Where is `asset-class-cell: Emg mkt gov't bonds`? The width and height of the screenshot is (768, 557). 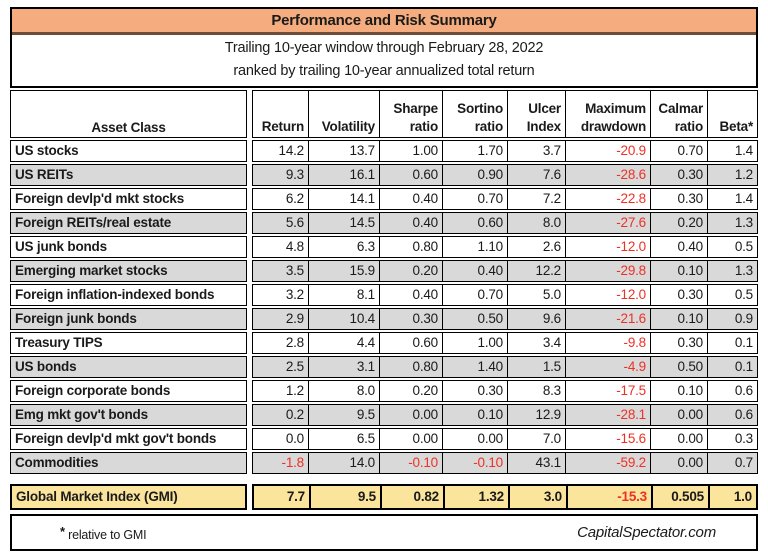 asset-class-cell: Emg mkt gov't bonds is located at coordinates (128, 415).